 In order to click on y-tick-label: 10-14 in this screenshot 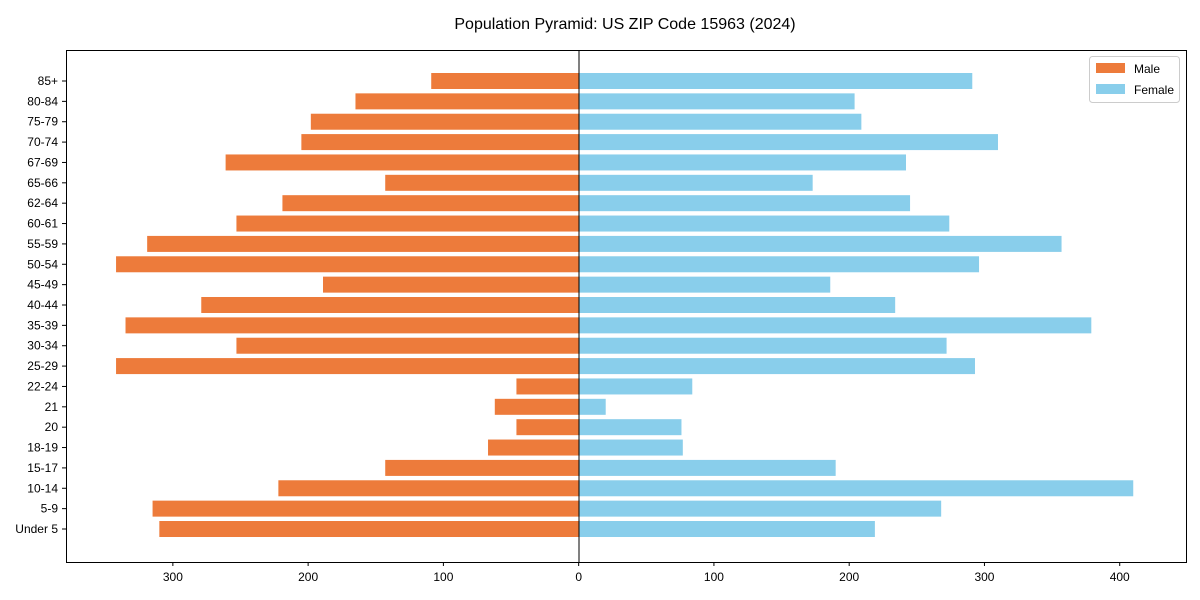, I will do `click(42, 488)`.